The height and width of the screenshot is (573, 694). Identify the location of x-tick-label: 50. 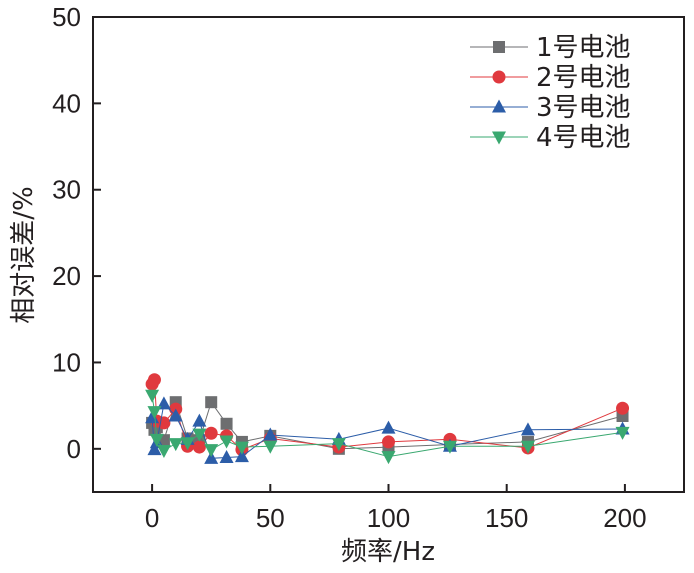
(270, 518).